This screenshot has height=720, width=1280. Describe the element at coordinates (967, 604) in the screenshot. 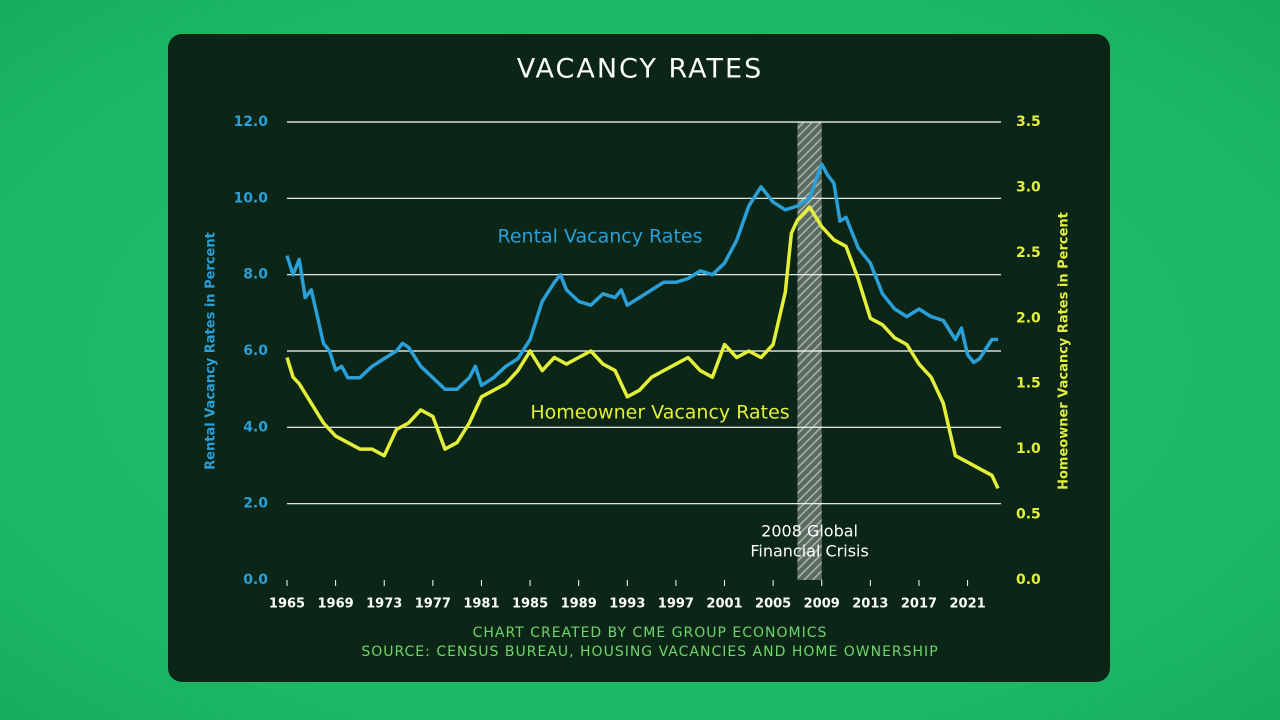

I see `x-tick-label: 2021` at that location.